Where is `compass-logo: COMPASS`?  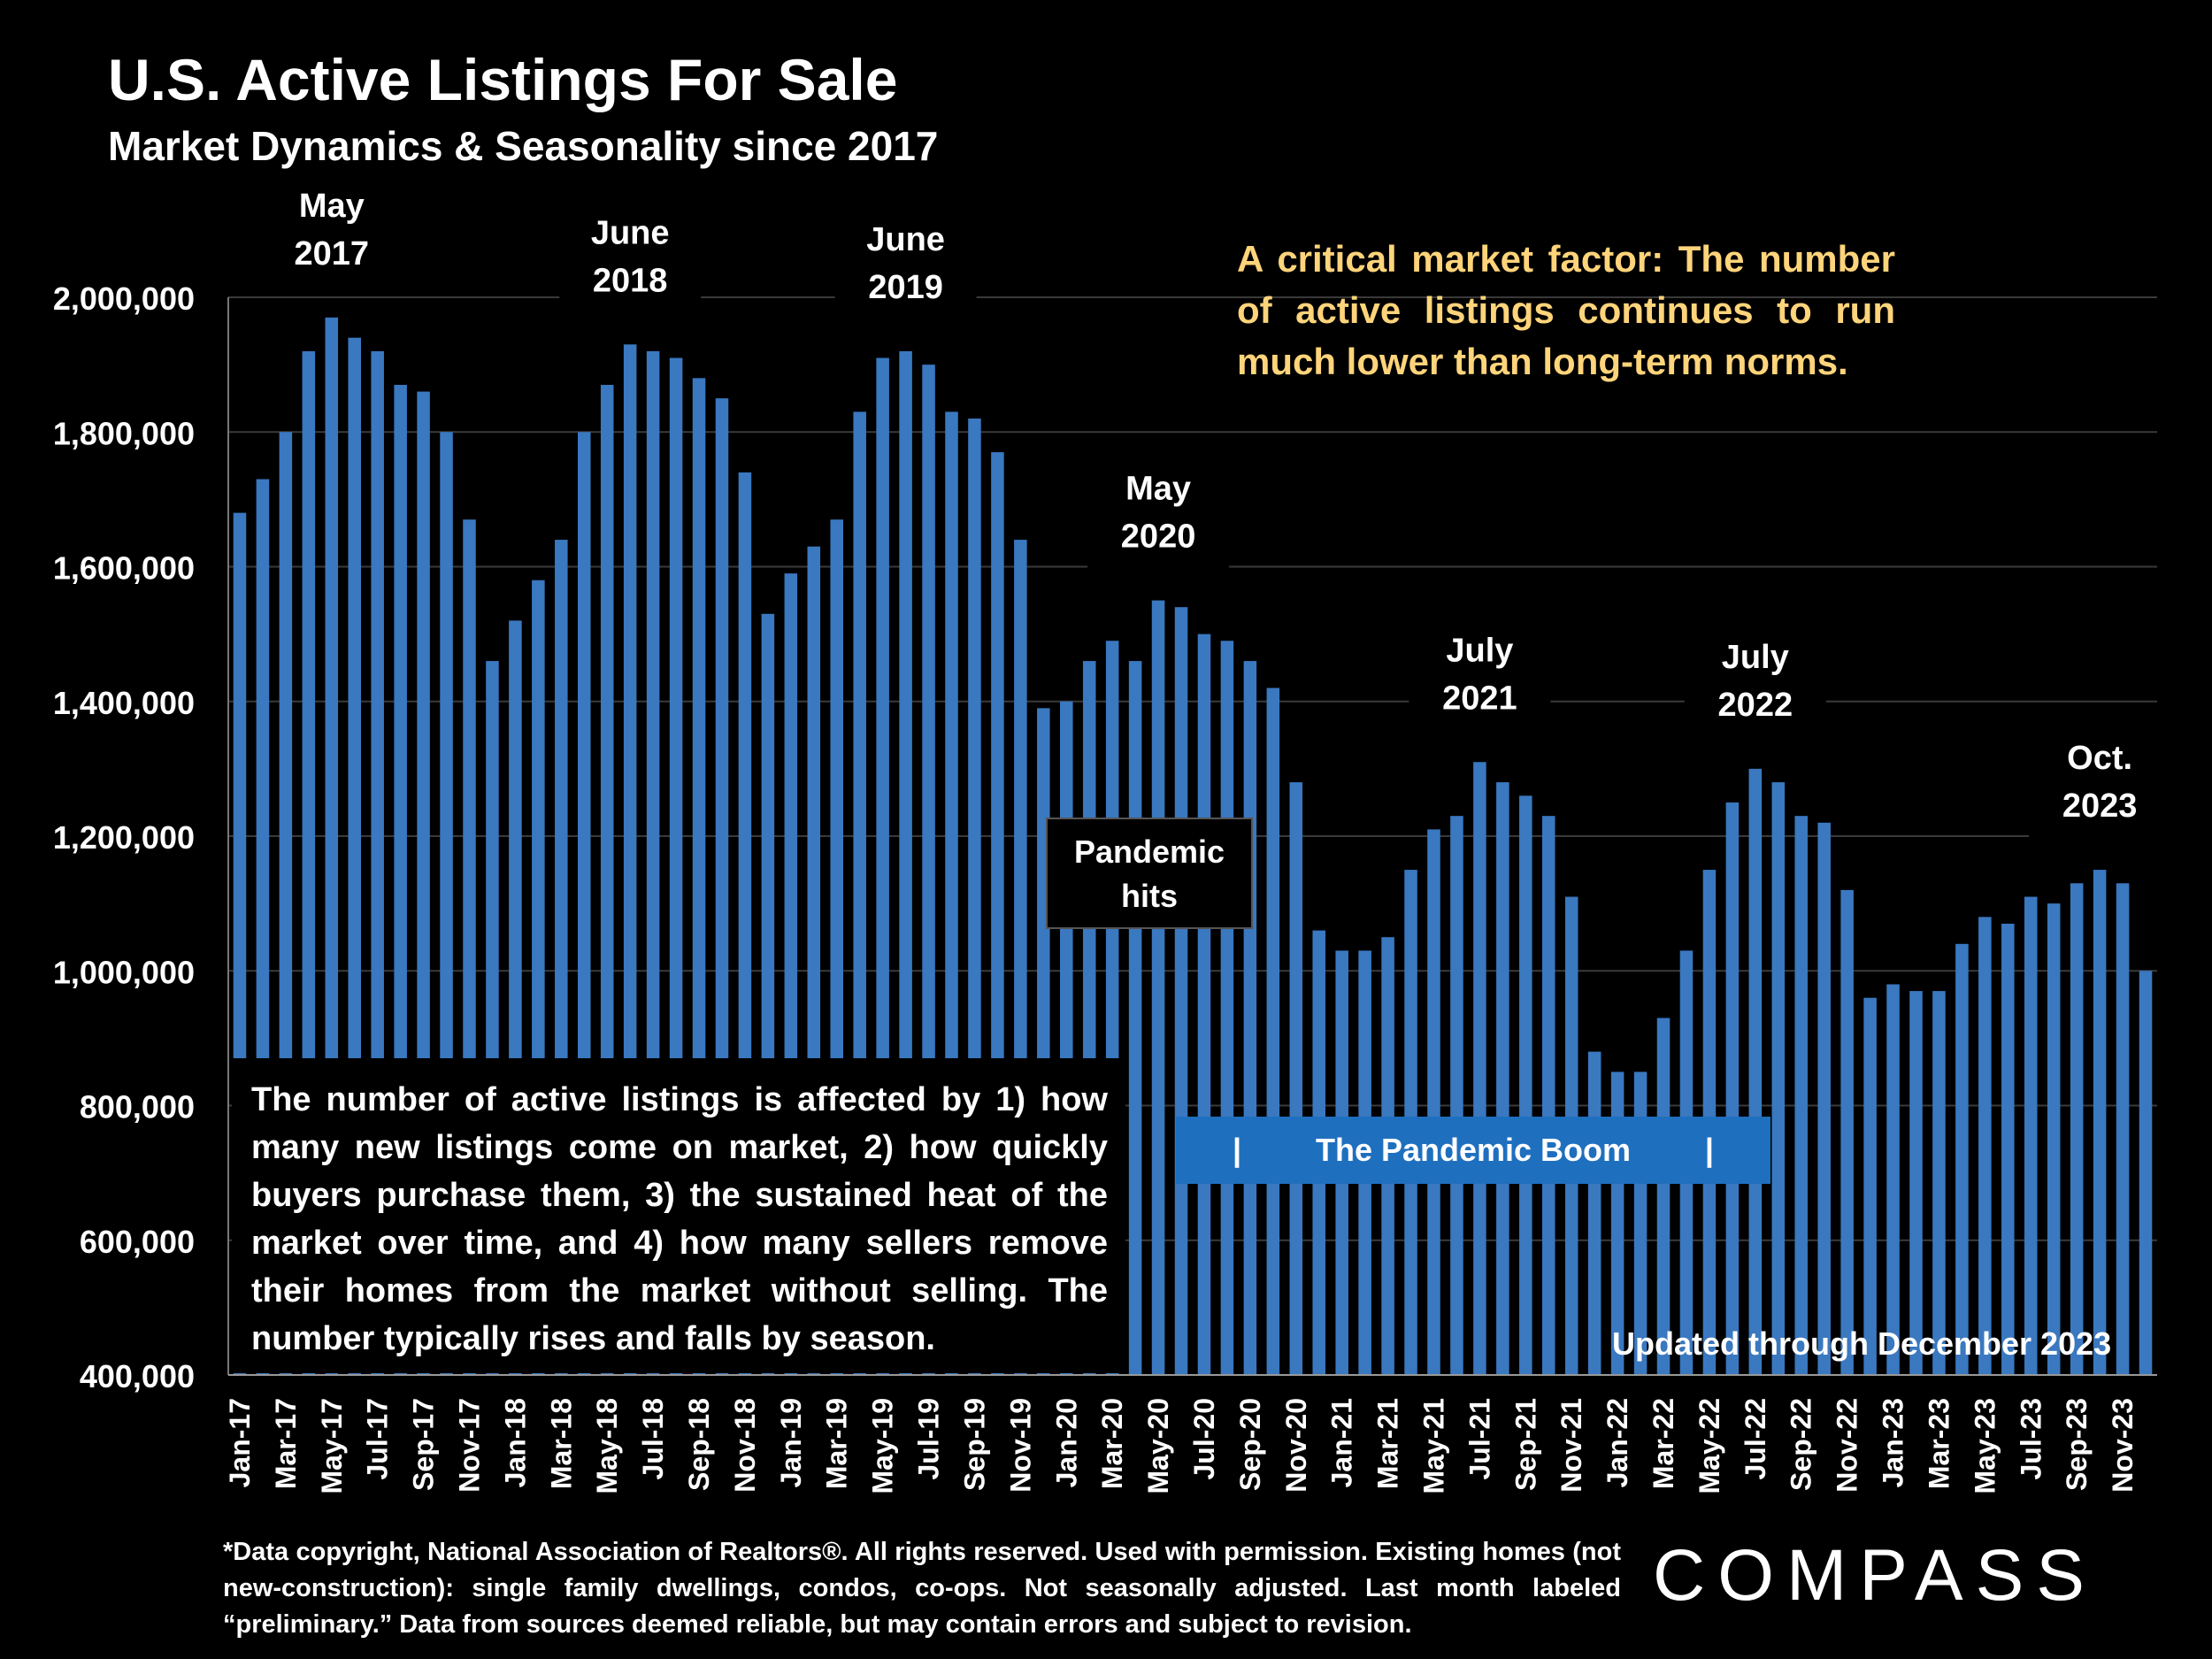
compass-logo: COMPASS is located at coordinates (1875, 1573).